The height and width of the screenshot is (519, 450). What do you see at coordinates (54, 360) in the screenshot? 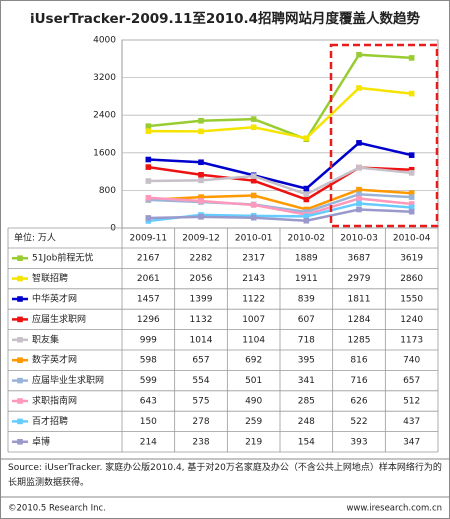
I see `legend-label: 数字英才网` at bounding box center [54, 360].